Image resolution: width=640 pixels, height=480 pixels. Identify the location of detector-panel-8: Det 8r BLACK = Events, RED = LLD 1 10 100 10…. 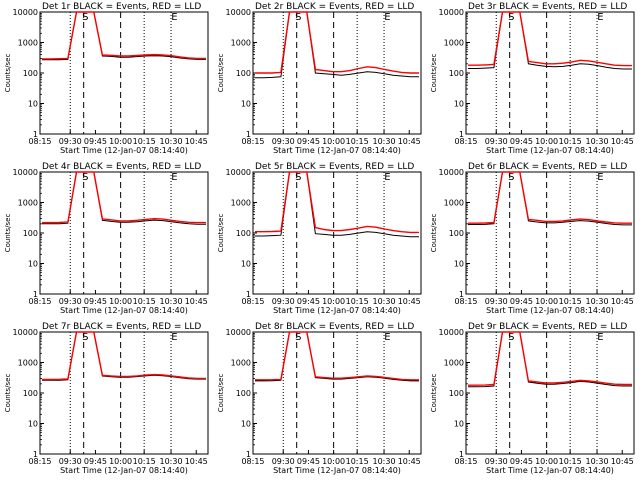
(319, 398).